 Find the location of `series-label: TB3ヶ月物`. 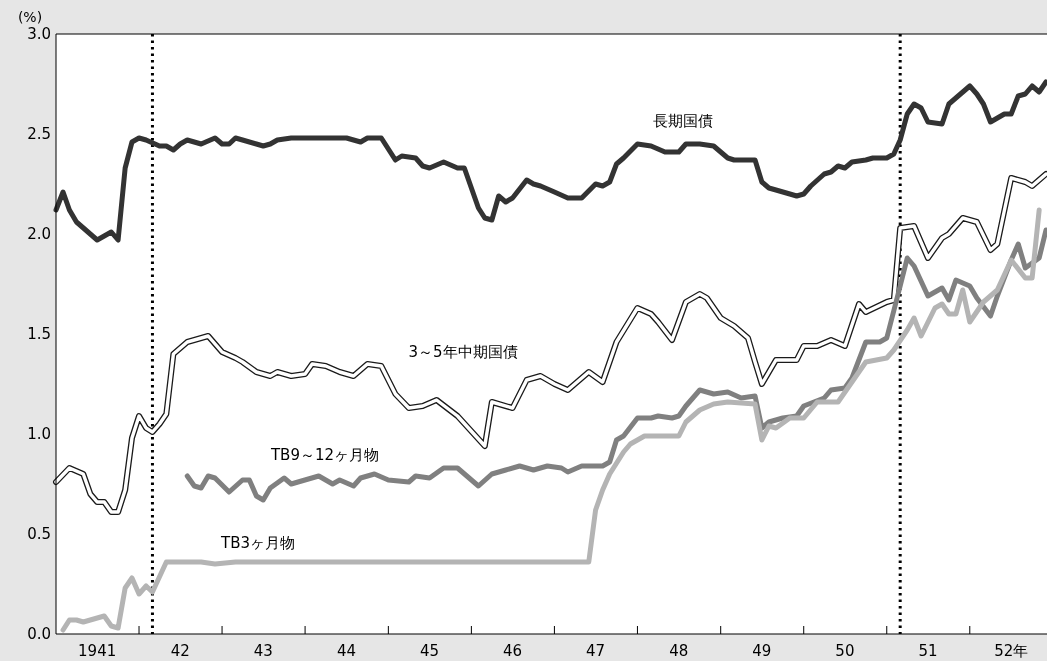

series-label: TB3ヶ月物 is located at coordinates (257, 542).